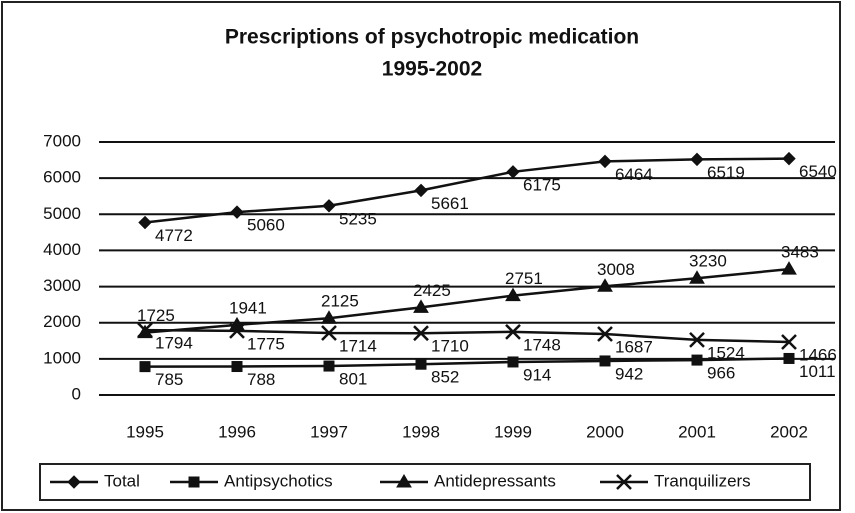 The image size is (855, 513). Describe the element at coordinates (62, 357) in the screenshot. I see `y-tick-label: 1000` at that location.